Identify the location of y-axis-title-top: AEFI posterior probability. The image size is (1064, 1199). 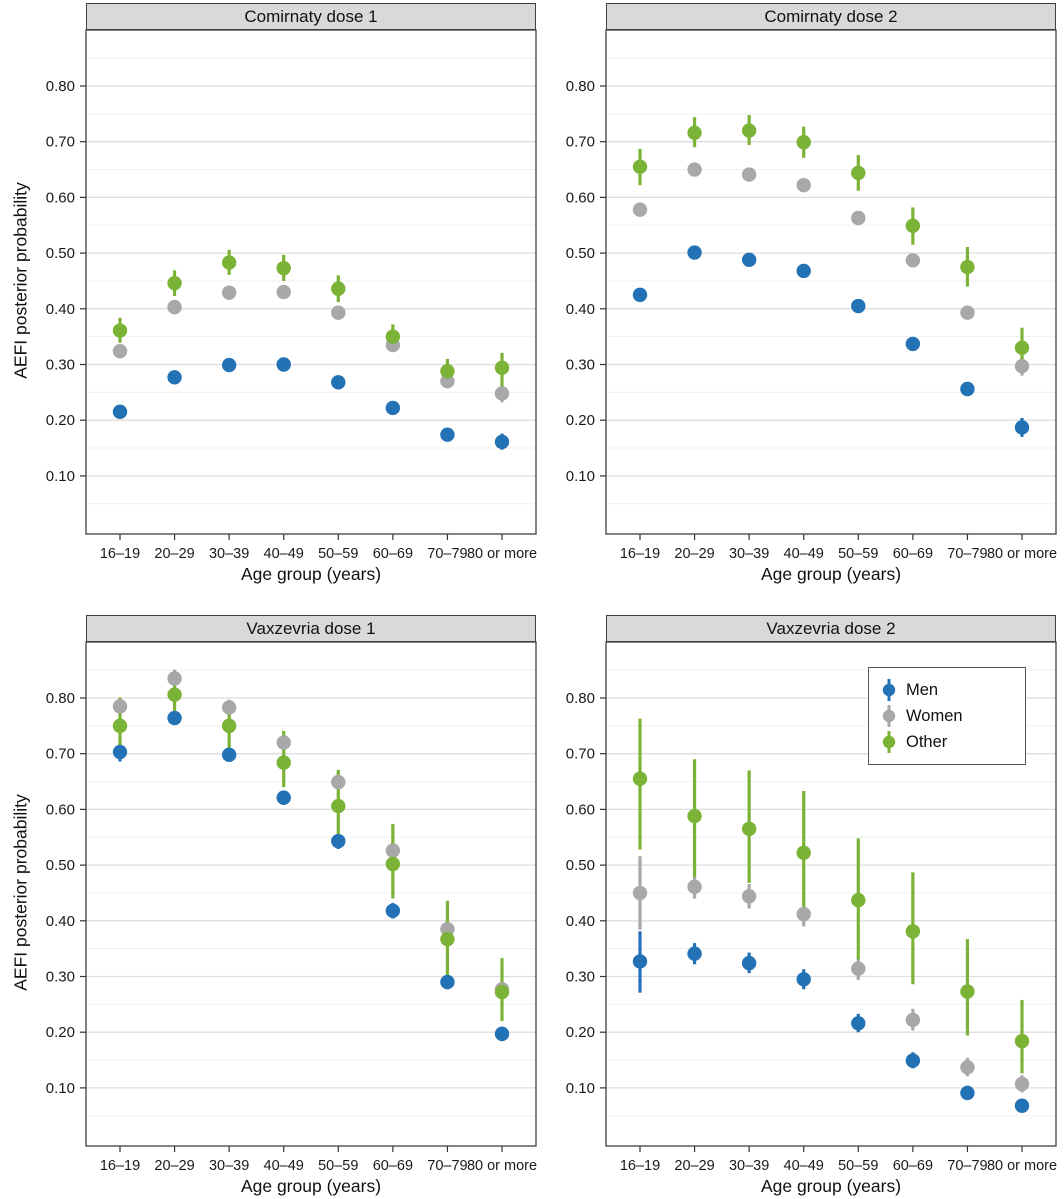
(21, 280).